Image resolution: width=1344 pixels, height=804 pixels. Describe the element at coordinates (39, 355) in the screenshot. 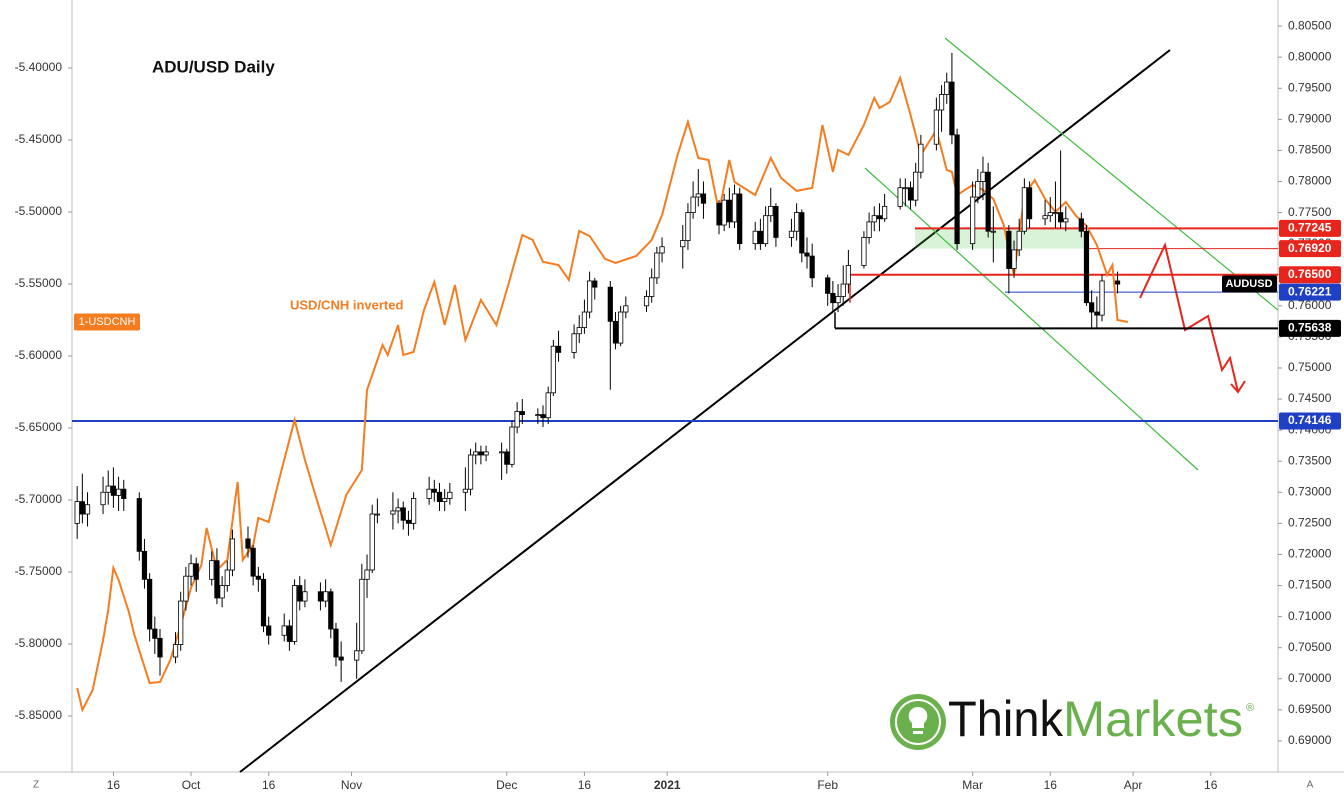

I see `y2-tick-label: -5.60000` at that location.